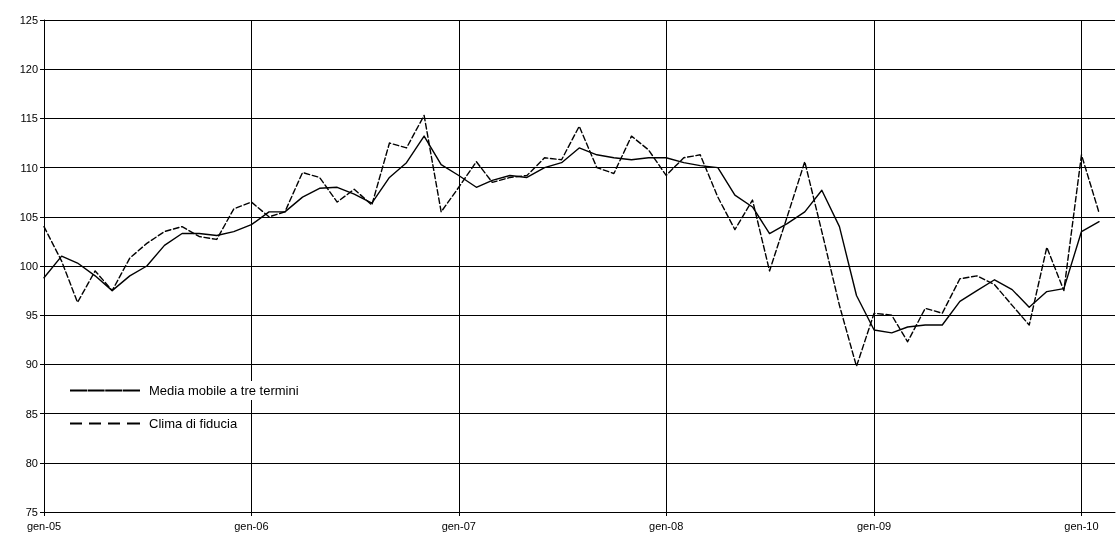  I want to click on y-tick-label: 95, so click(31, 315).